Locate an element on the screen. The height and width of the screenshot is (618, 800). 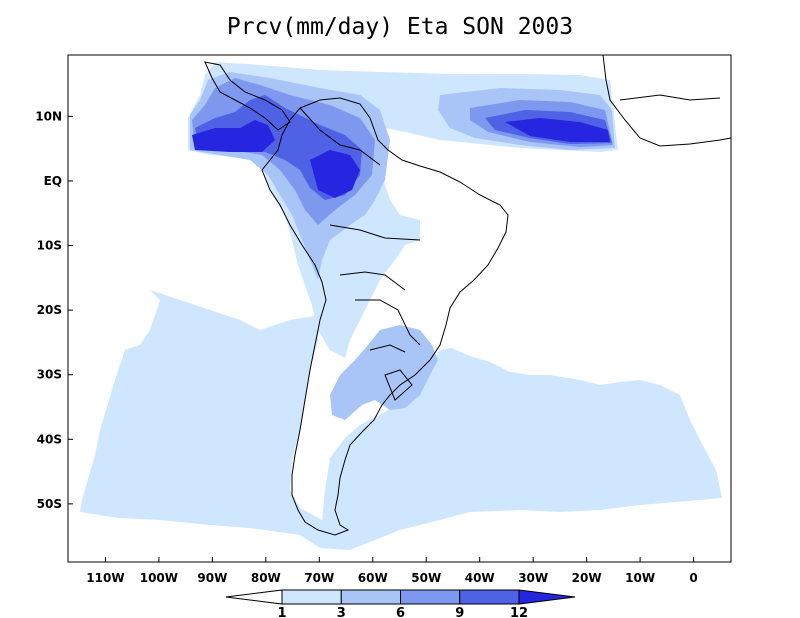
map-title: Prcv(mm/day) Eta SON 2003 is located at coordinates (400, 27).